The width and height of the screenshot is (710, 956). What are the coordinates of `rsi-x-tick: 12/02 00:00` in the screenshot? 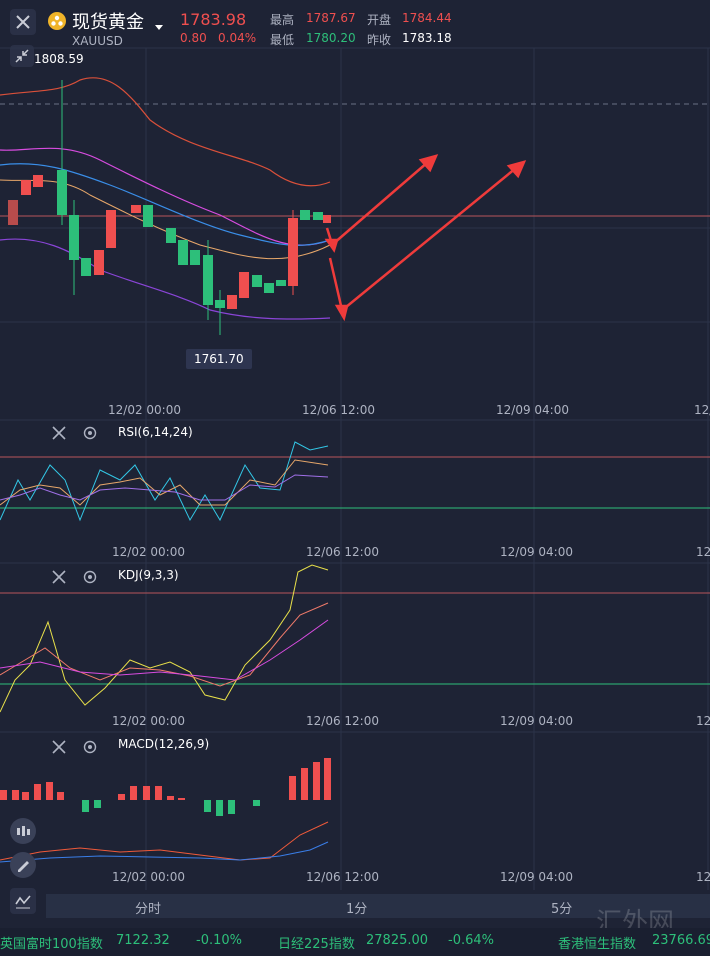 It's located at (148, 552).